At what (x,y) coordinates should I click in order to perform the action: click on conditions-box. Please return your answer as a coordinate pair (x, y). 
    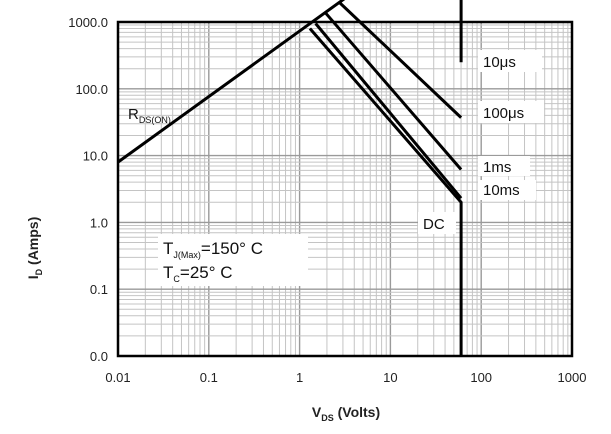
    Looking at the image, I should click on (233, 260).